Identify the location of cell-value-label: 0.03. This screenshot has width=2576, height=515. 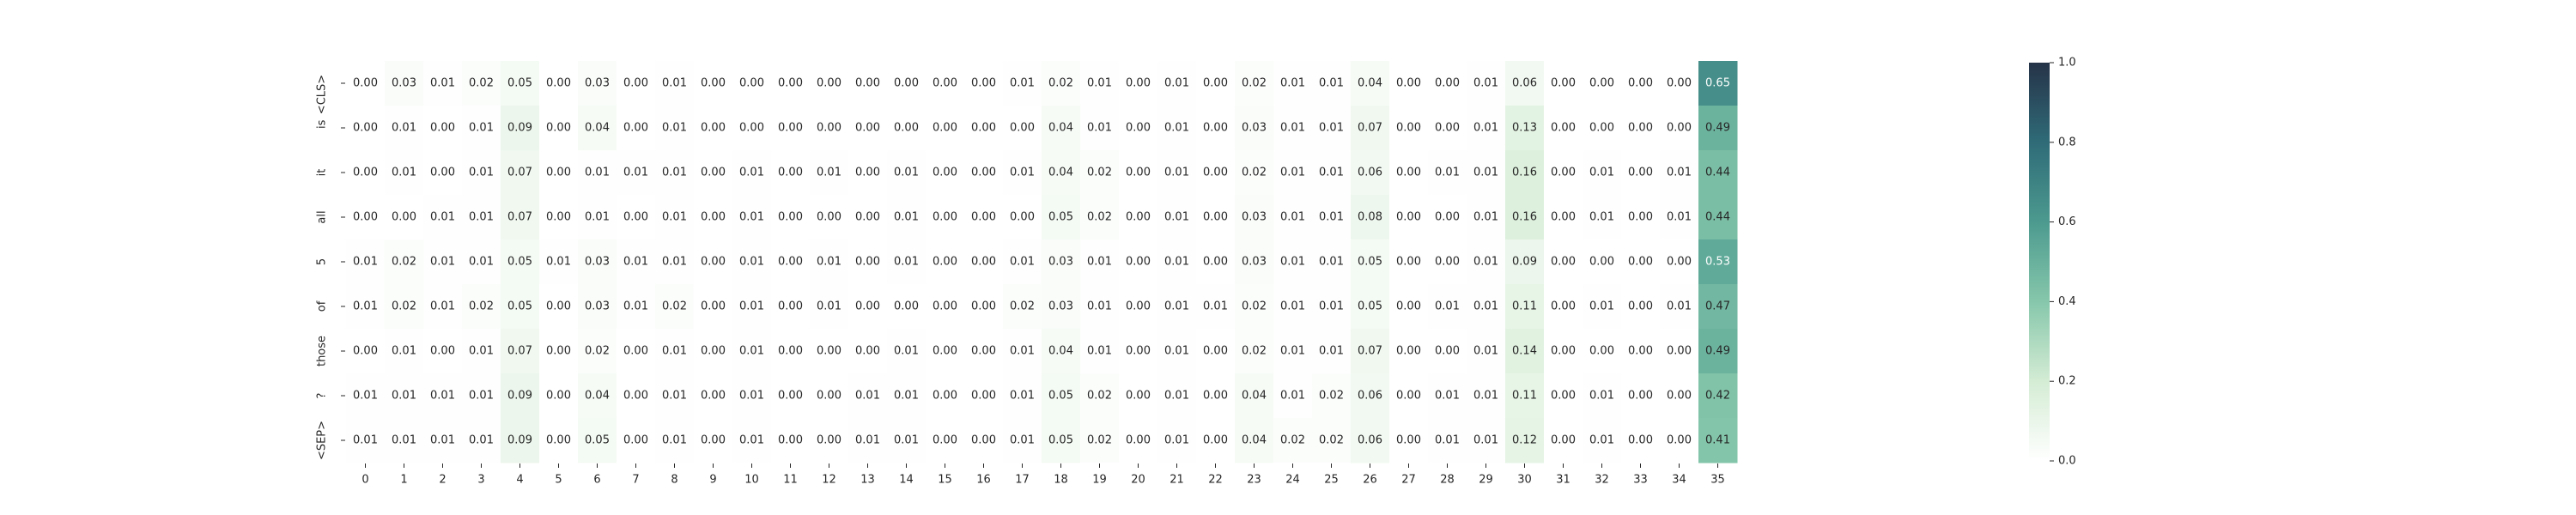
(1254, 262).